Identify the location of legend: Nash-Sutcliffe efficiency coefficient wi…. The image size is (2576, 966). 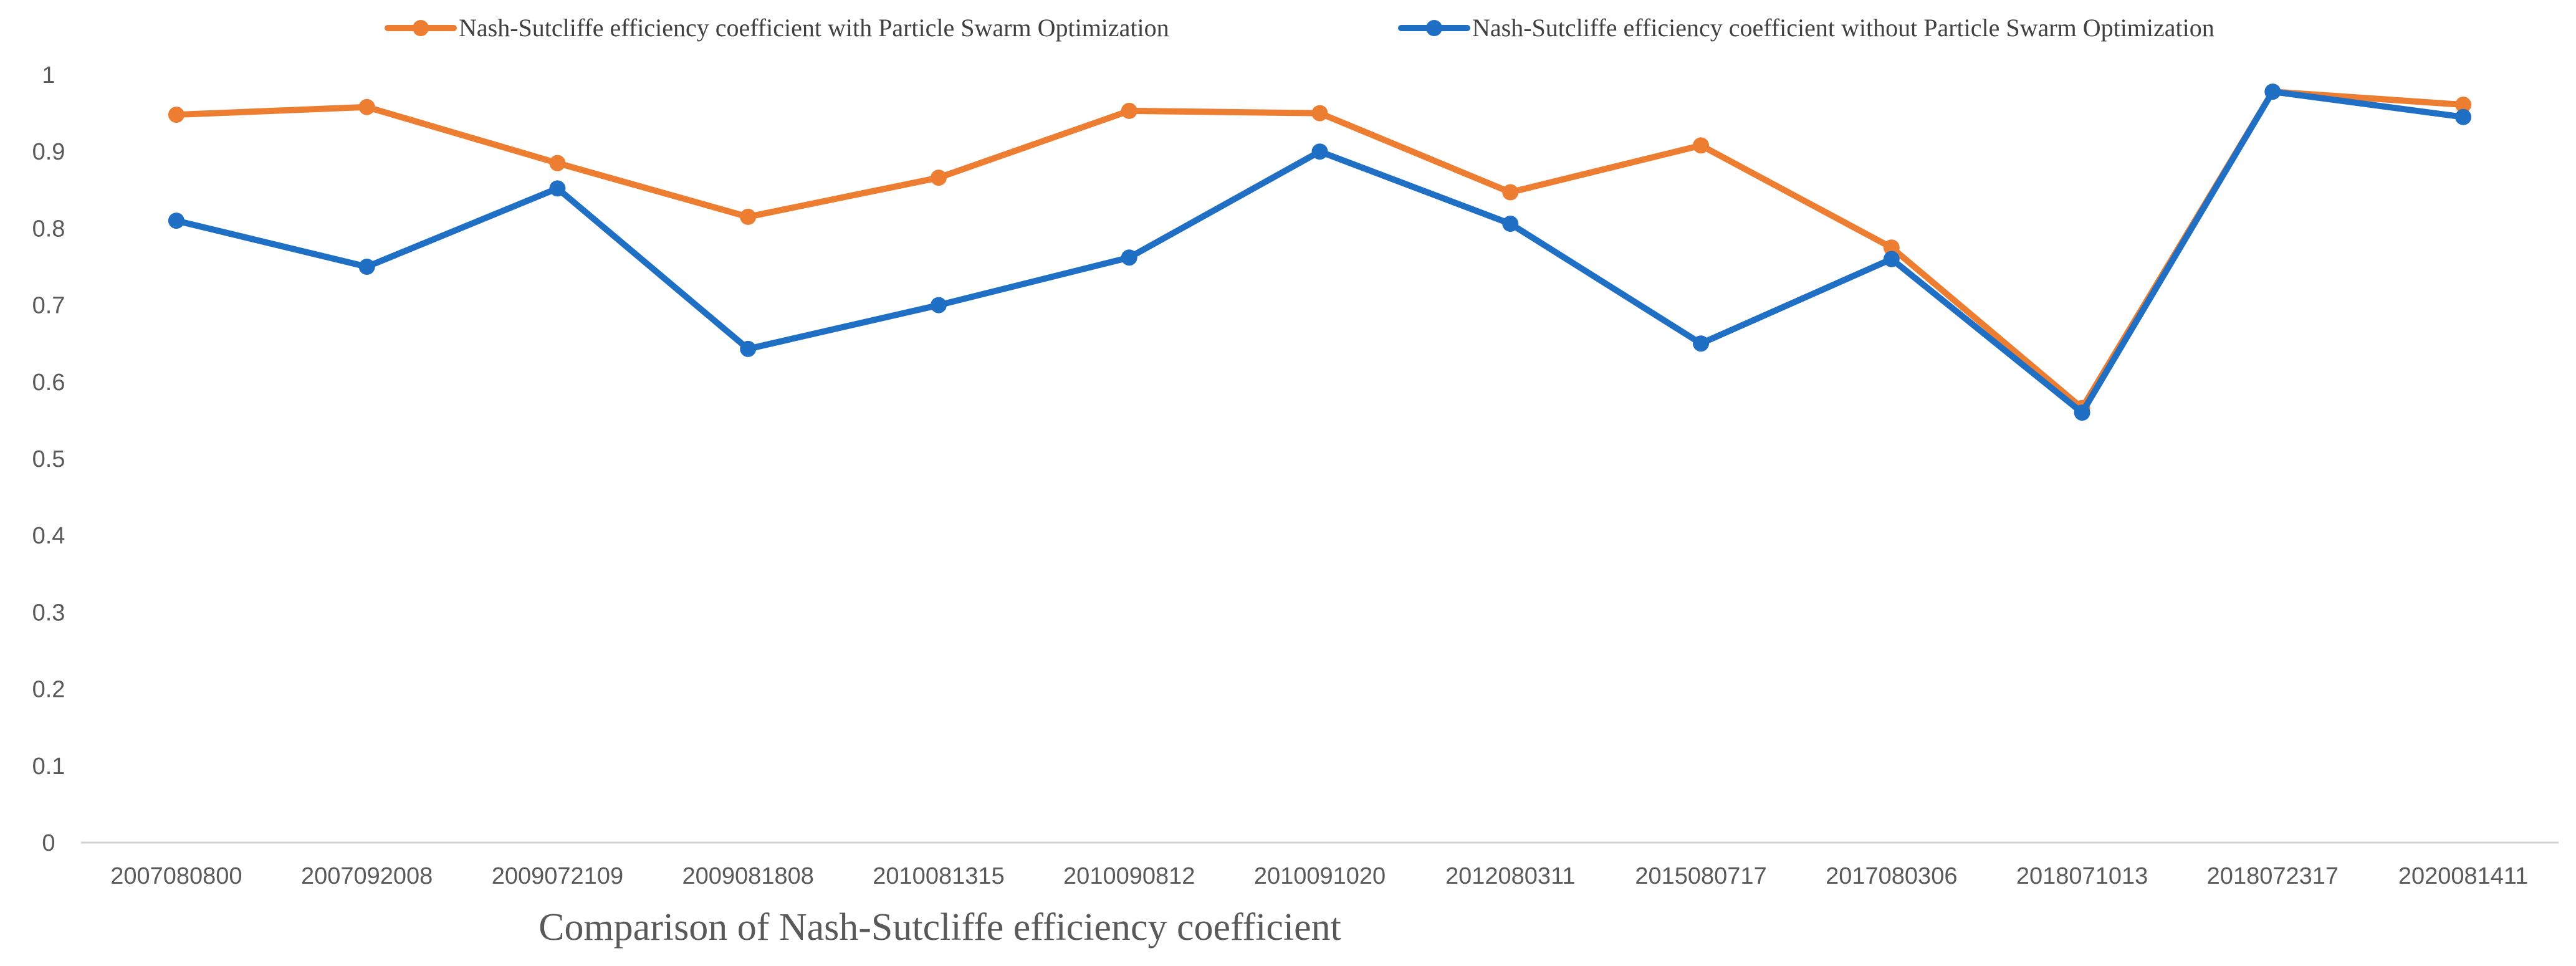
(1299, 28).